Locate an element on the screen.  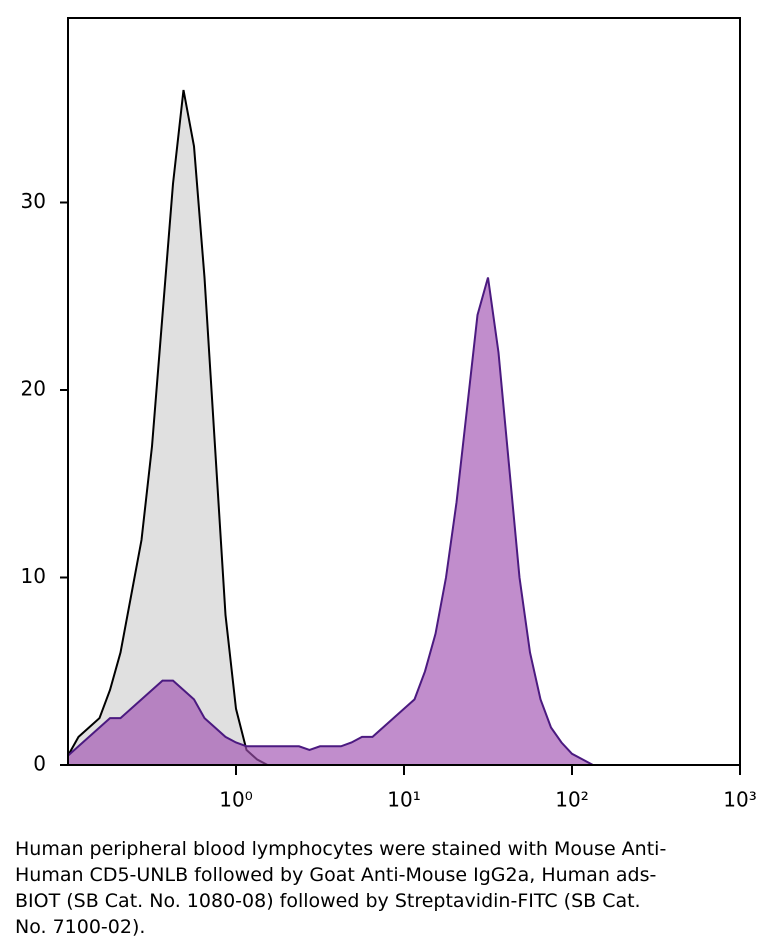
y-tick-label: 30 is located at coordinates (33, 201).